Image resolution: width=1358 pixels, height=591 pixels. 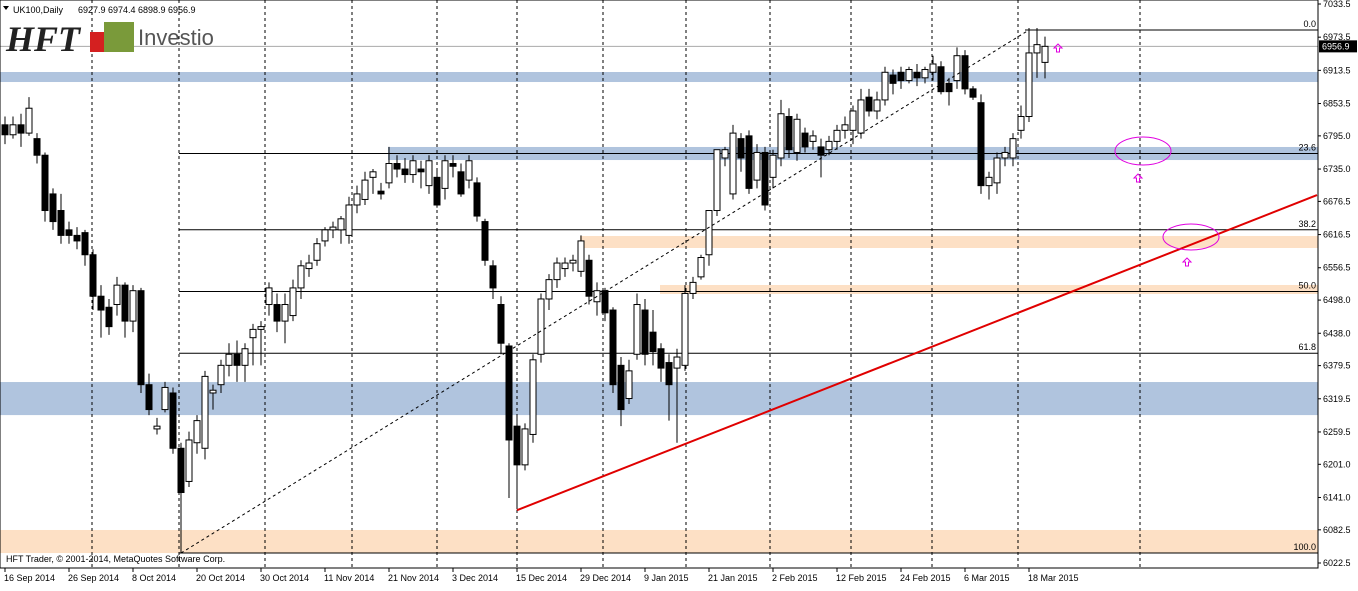 What do you see at coordinates (92, 10) in the screenshot?
I see `ohlc-open: 6927.9` at bounding box center [92, 10].